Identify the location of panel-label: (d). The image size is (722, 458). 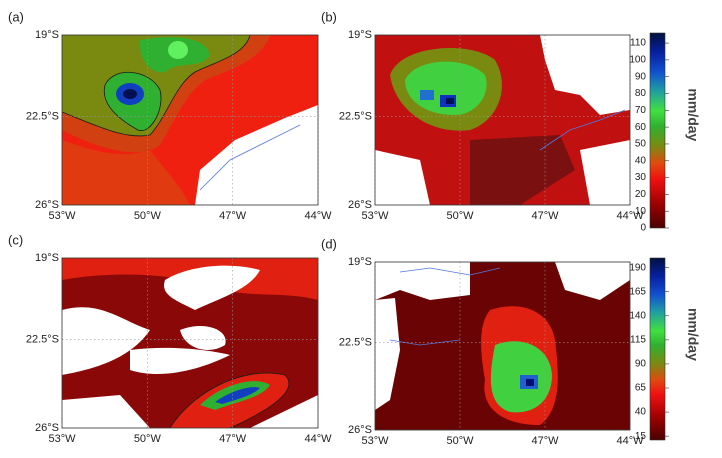
(329, 243).